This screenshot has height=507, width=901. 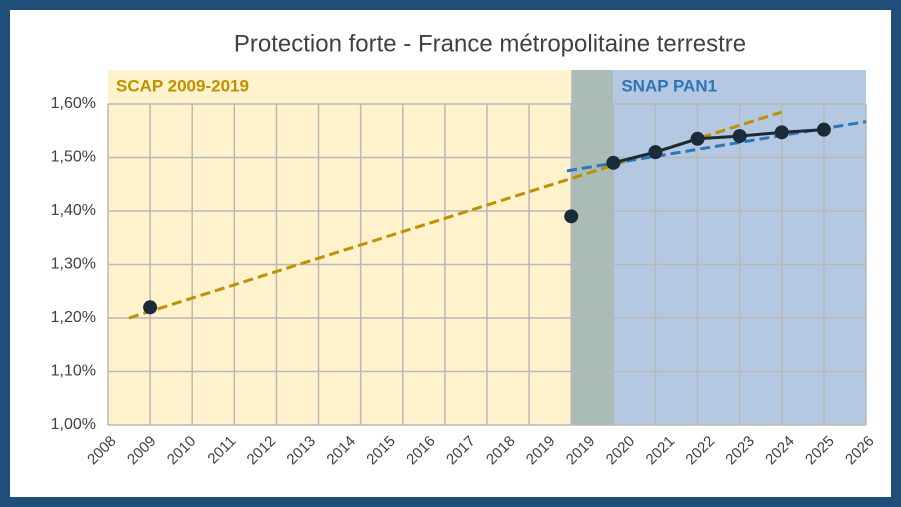 What do you see at coordinates (73, 424) in the screenshot?
I see `y-tick-label: 1,00%` at bounding box center [73, 424].